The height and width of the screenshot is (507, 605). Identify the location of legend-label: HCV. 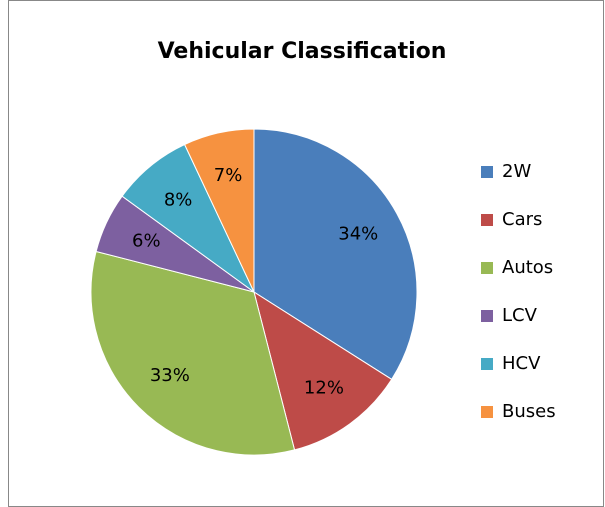
(521, 363).